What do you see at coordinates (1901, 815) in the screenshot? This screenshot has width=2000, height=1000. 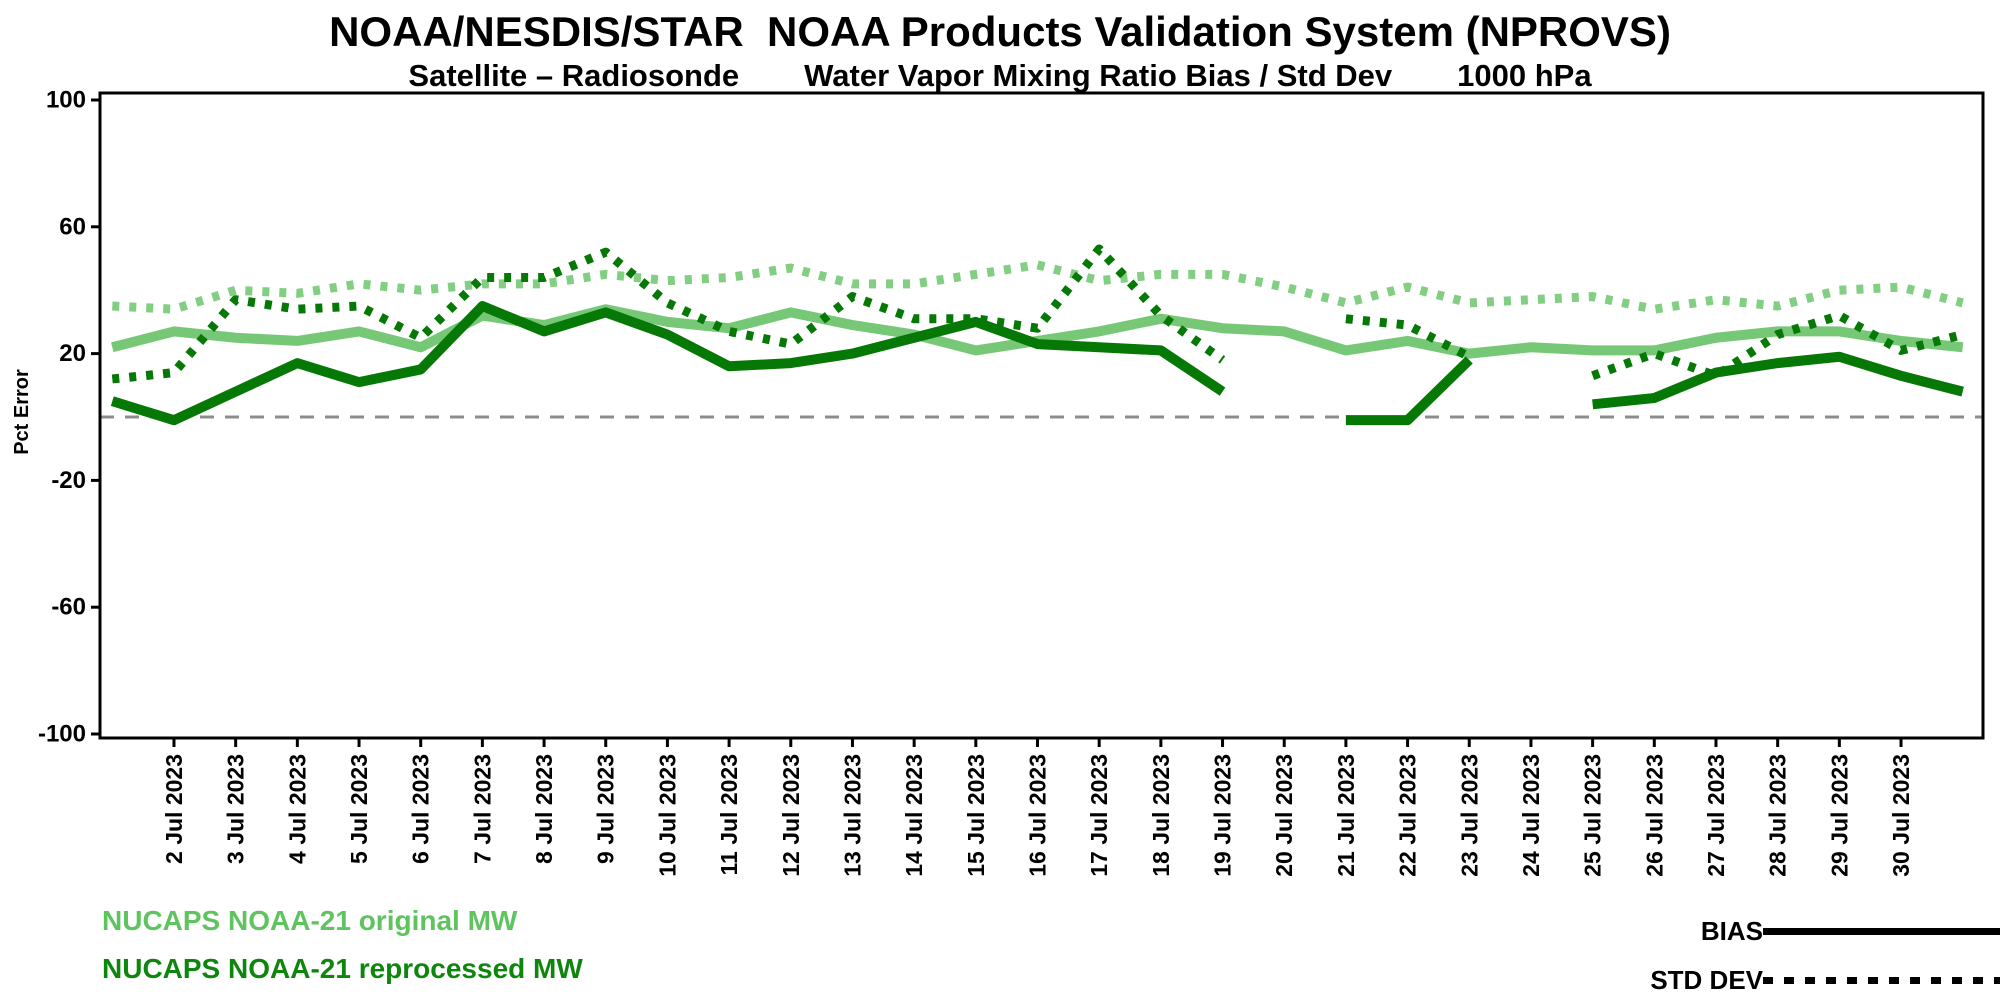 I see `x-tick-label: 30 Jul 2023` at bounding box center [1901, 815].